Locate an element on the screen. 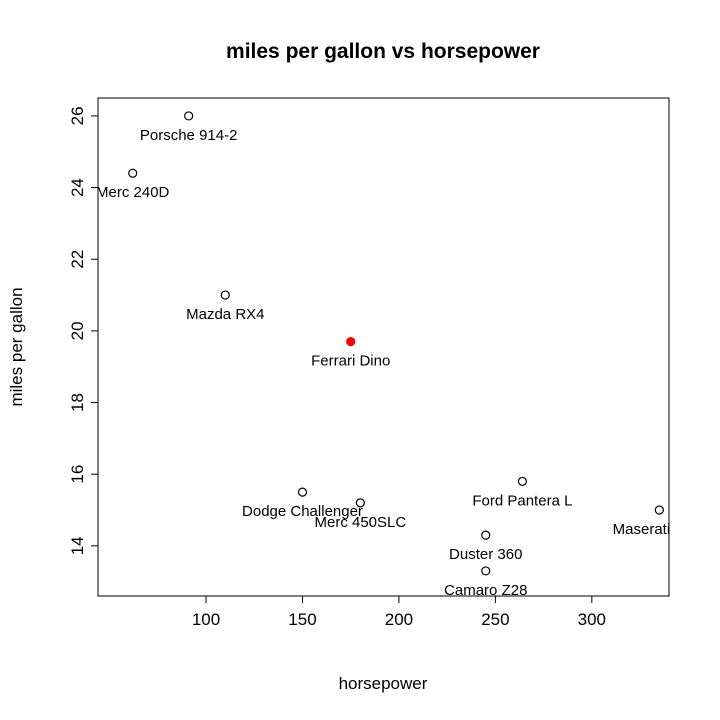  highlighted-point is located at coordinates (351, 342).